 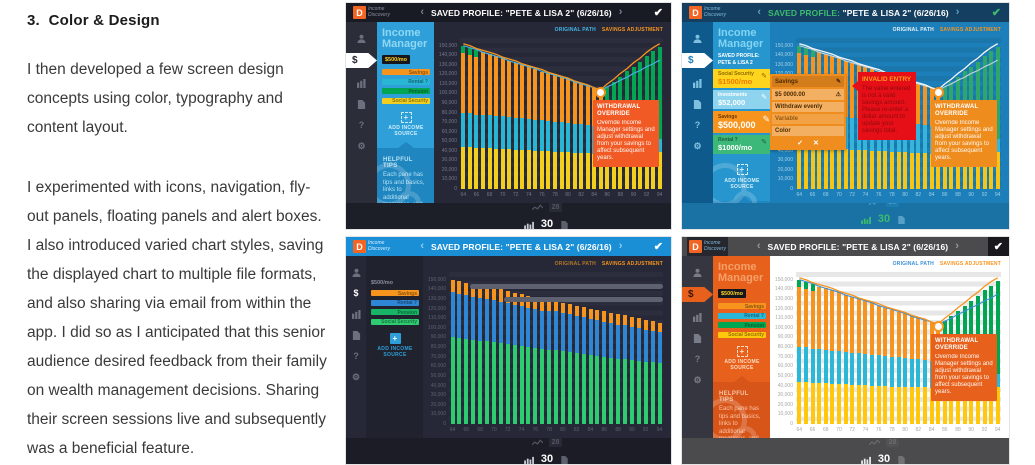 I want to click on y-axis-label: 30,000, so click(x=449, y=160).